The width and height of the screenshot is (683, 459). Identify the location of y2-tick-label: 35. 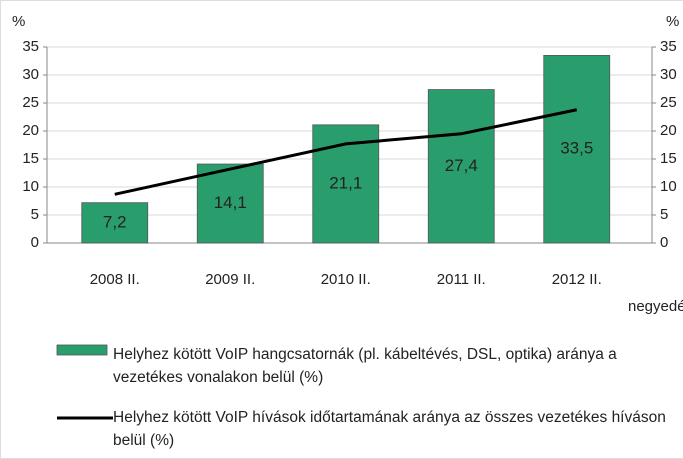
(668, 46).